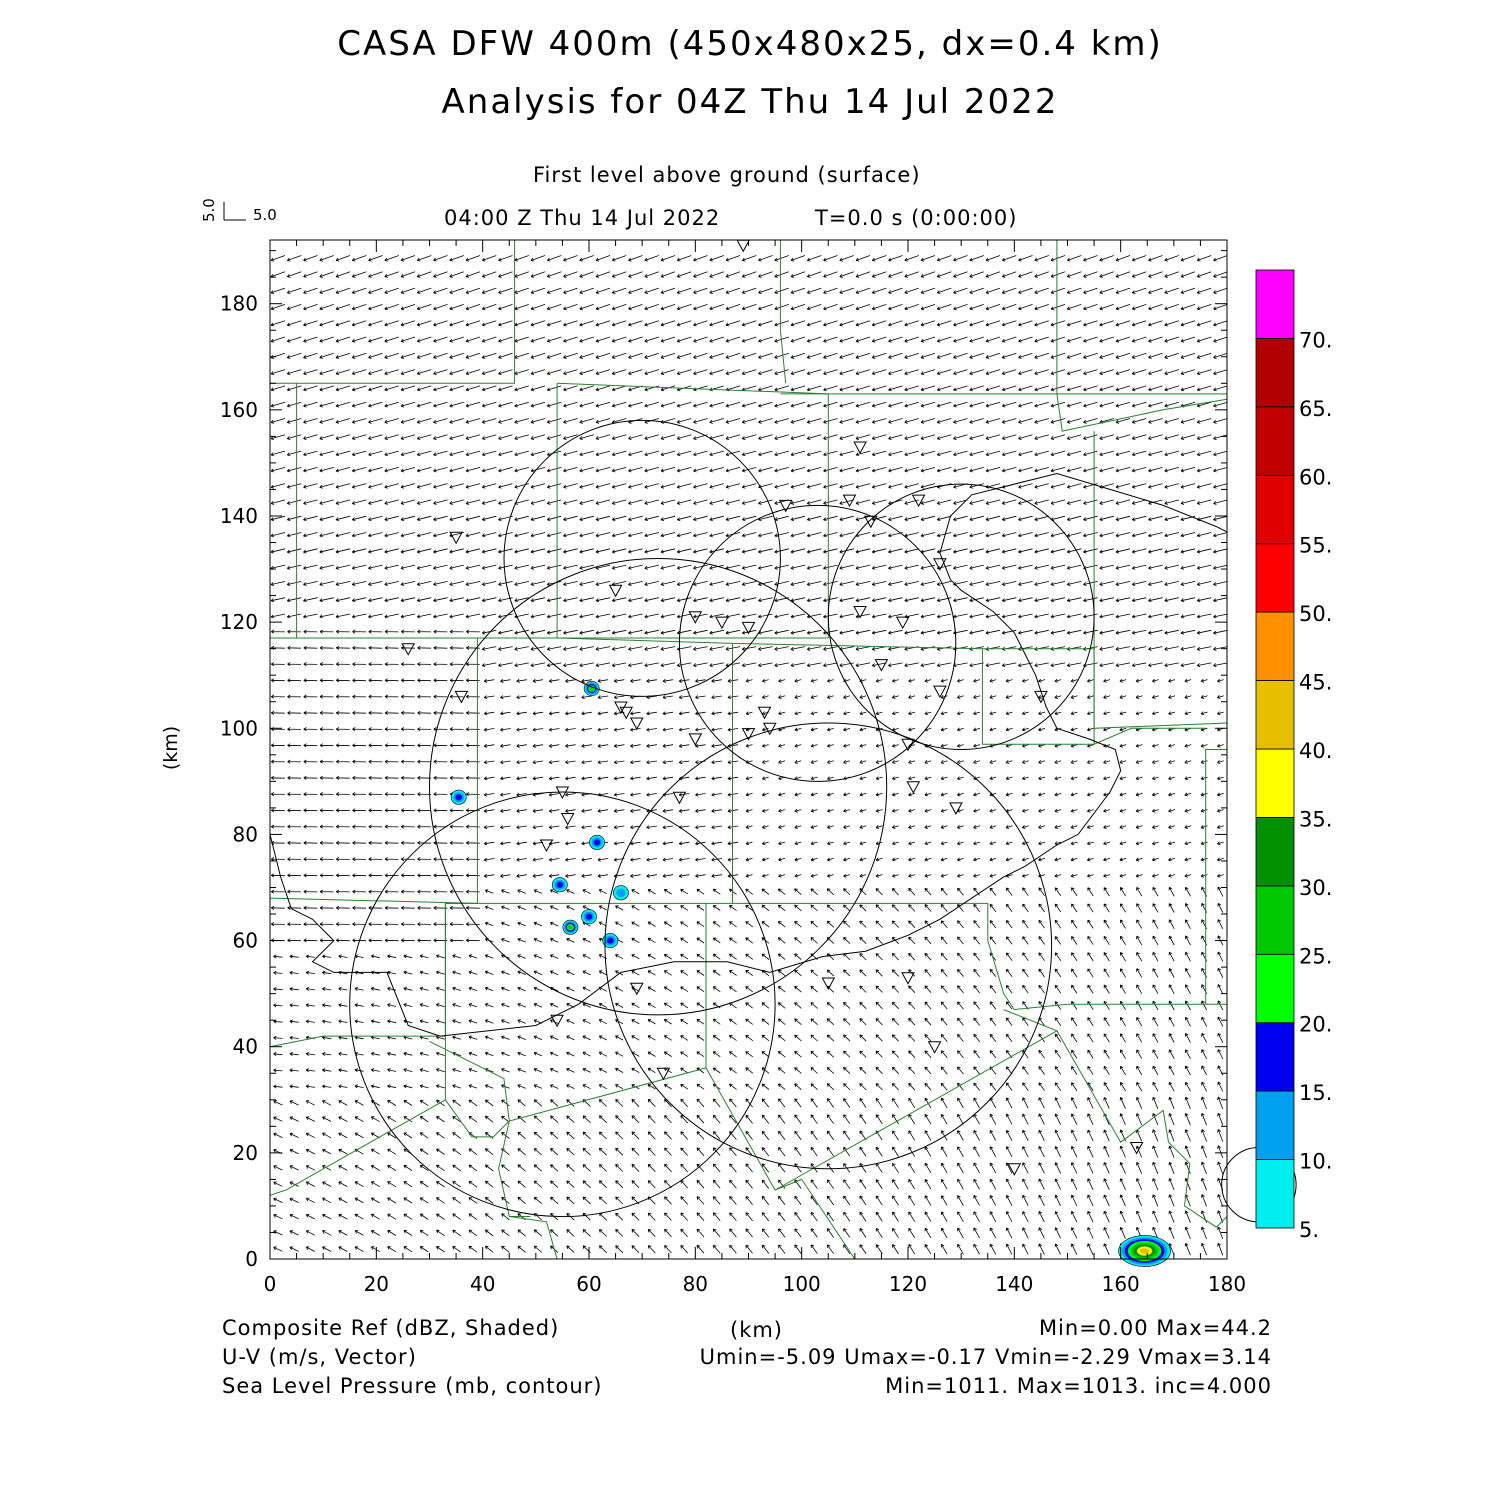  Describe the element at coordinates (1275, 304) in the screenshot. I see `colorbar-box` at that location.